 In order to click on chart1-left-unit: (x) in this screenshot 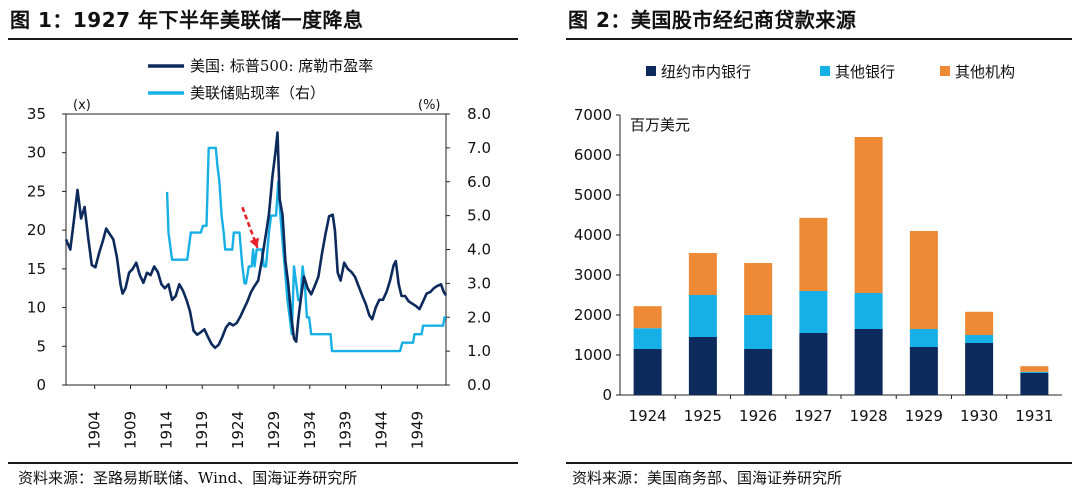, I will do `click(82, 105)`.